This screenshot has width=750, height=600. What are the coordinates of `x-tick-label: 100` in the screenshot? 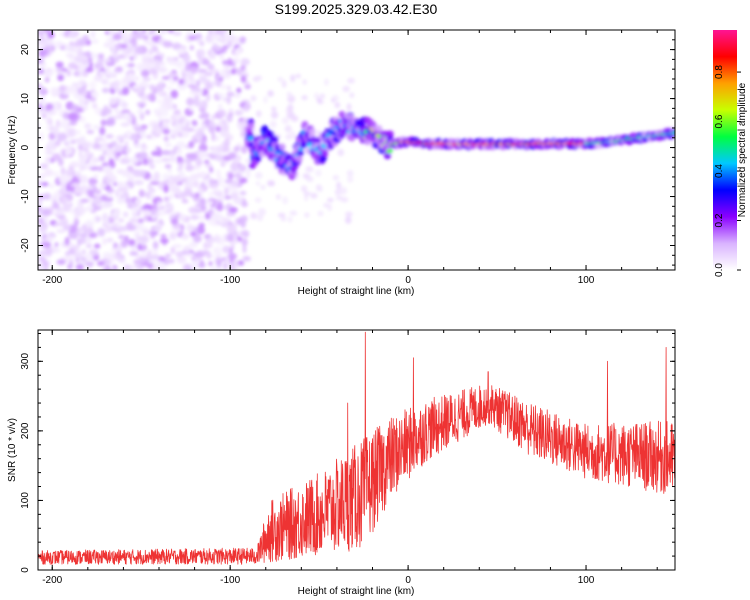 It's located at (586, 580).